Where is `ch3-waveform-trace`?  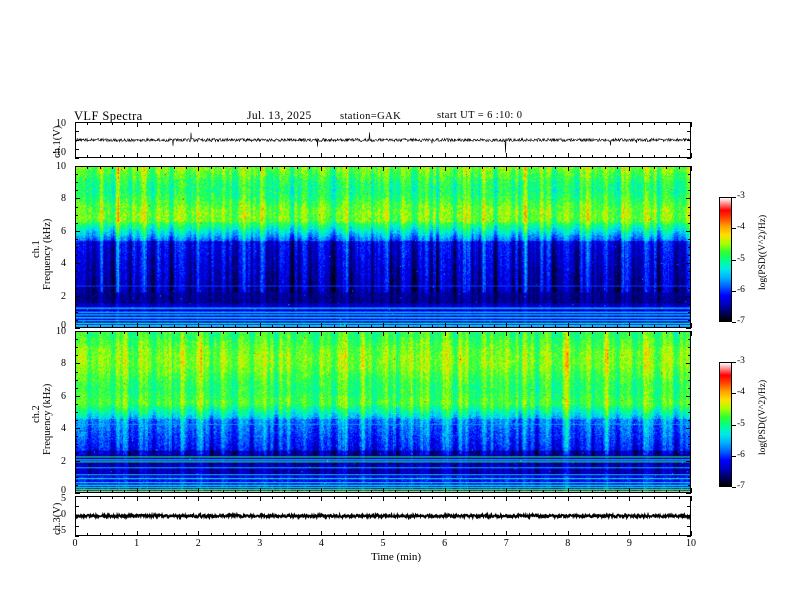
ch3-waveform-trace is located at coordinates (383, 516).